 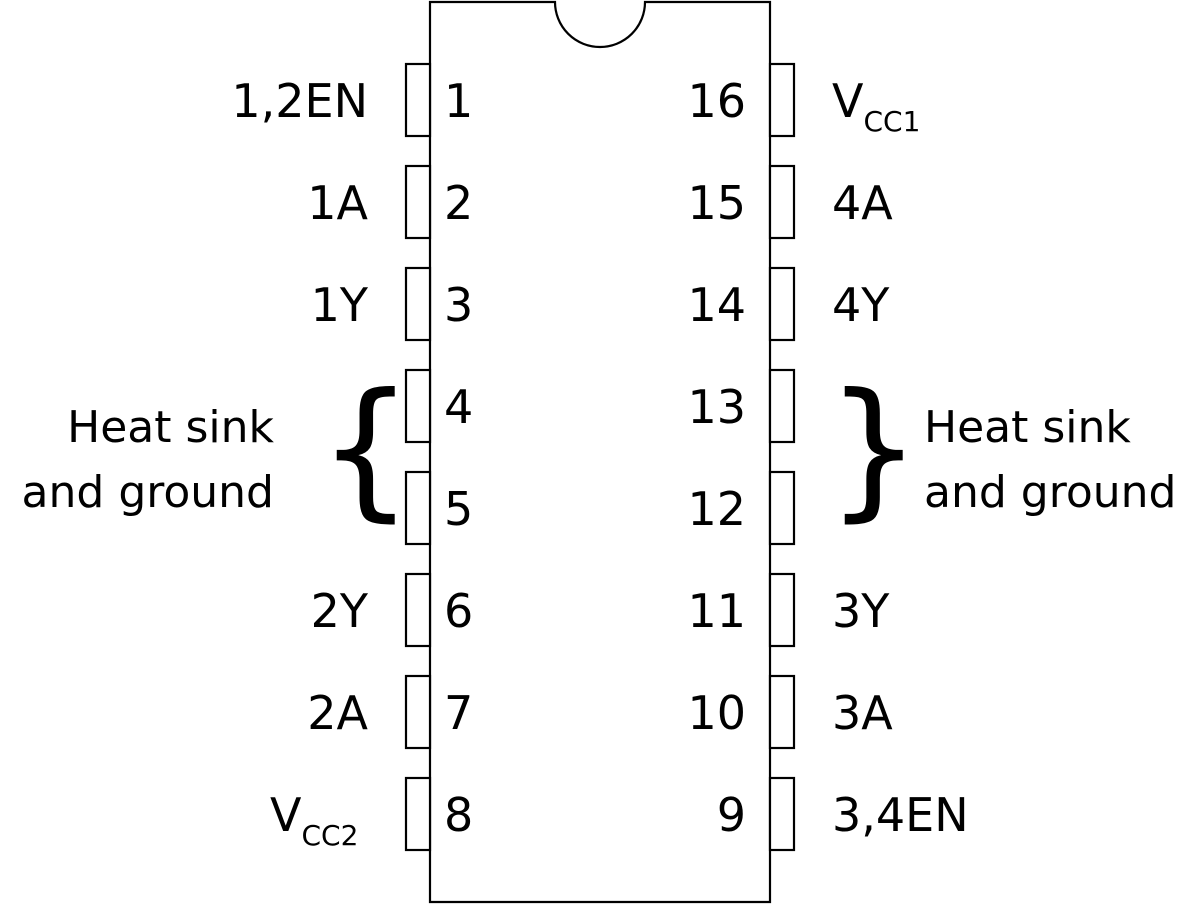 I want to click on pin-number: 4, so click(x=458, y=407).